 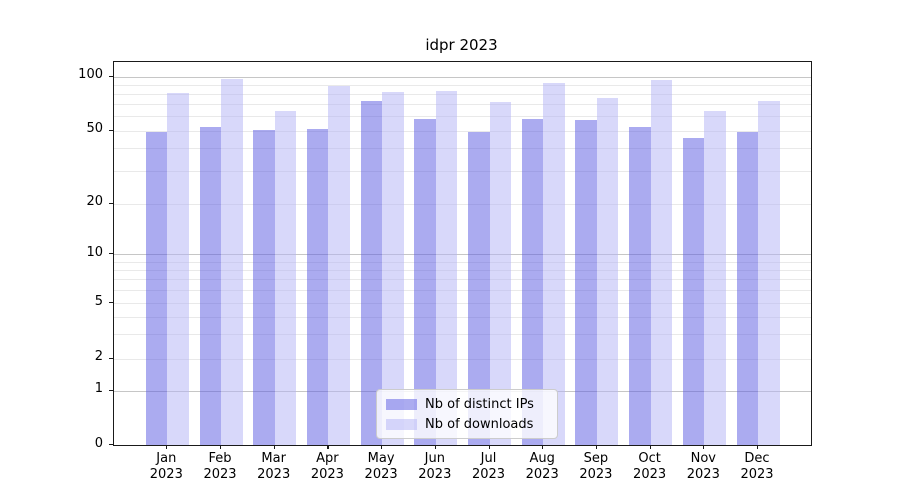 What do you see at coordinates (500, 273) in the screenshot?
I see `bar-downloads-jul` at bounding box center [500, 273].